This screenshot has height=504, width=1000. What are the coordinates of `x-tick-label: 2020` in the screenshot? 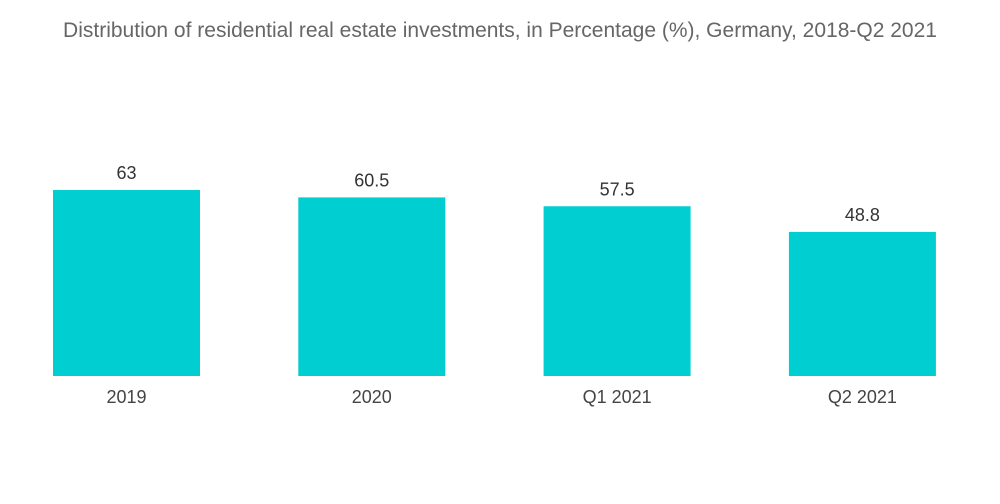 It's located at (372, 397).